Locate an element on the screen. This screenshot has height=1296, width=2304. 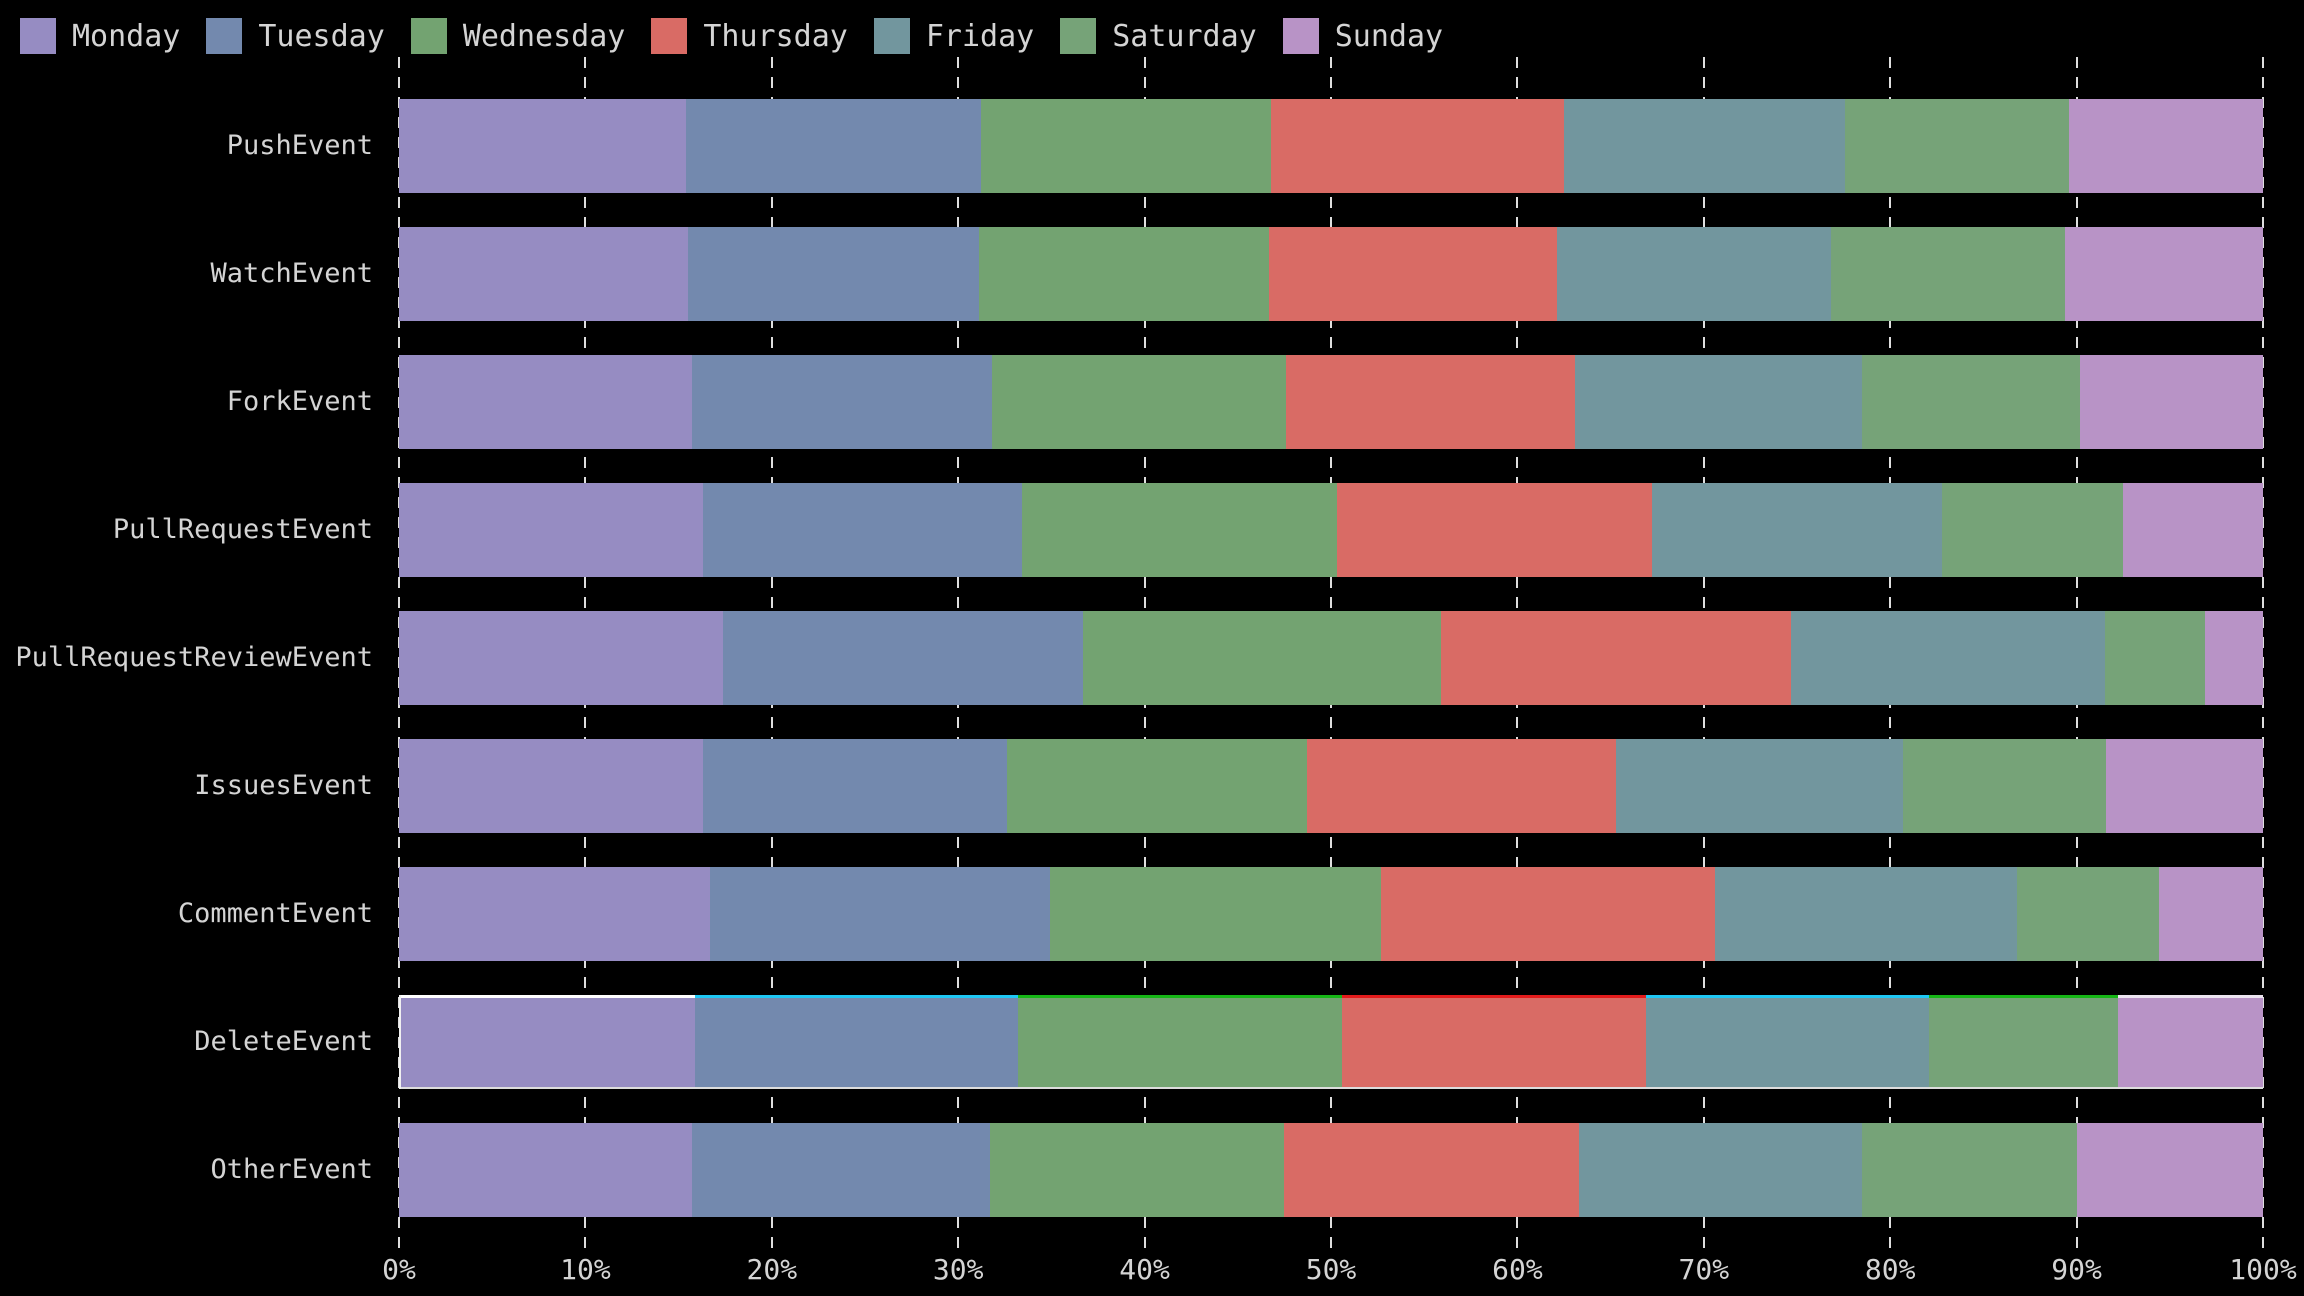
legend-label-sunday: Sunday is located at coordinates (1389, 36).